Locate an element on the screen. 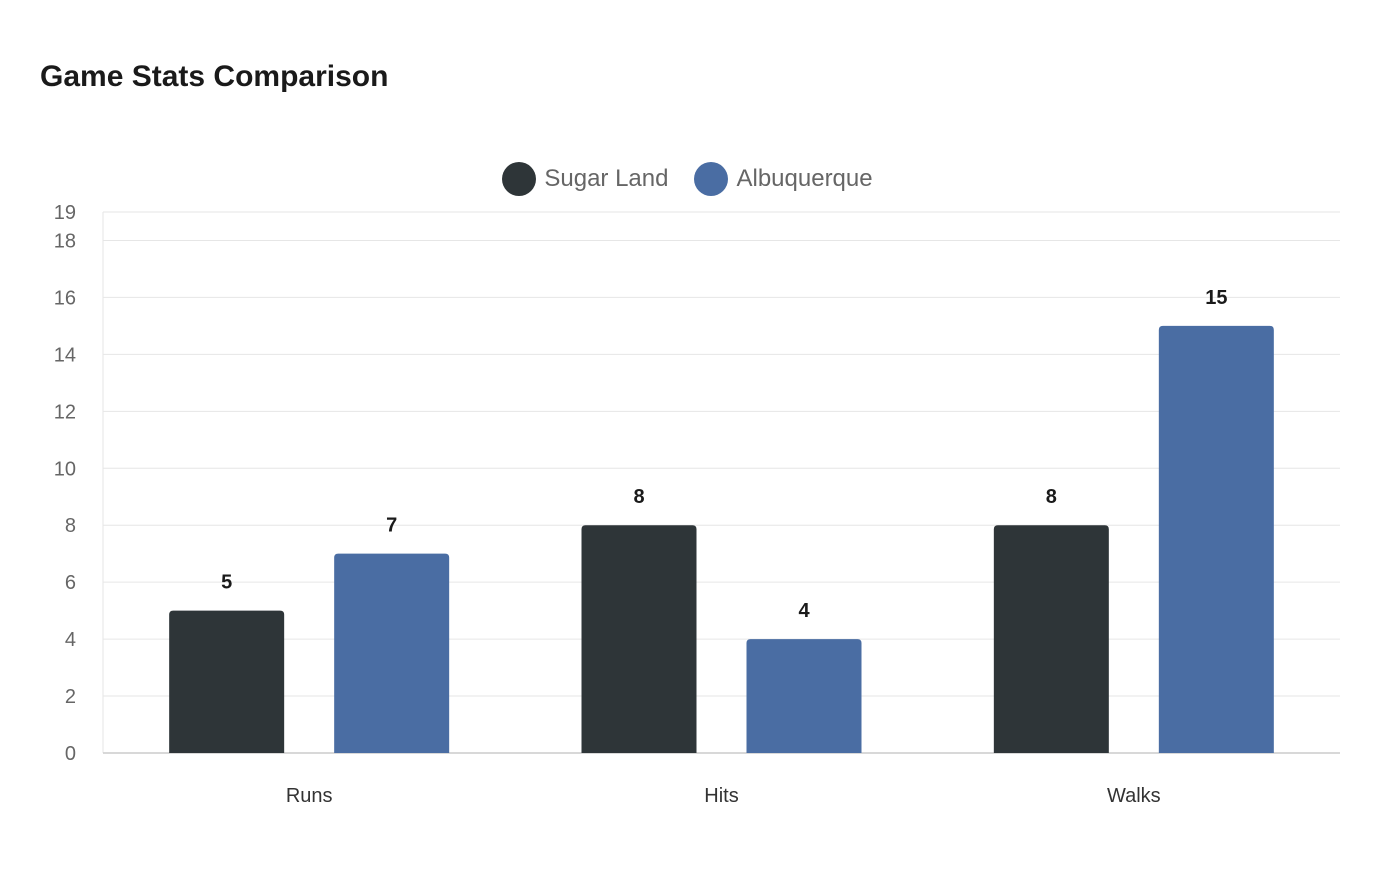  y-tick-label: 14 is located at coordinates (65, 355).